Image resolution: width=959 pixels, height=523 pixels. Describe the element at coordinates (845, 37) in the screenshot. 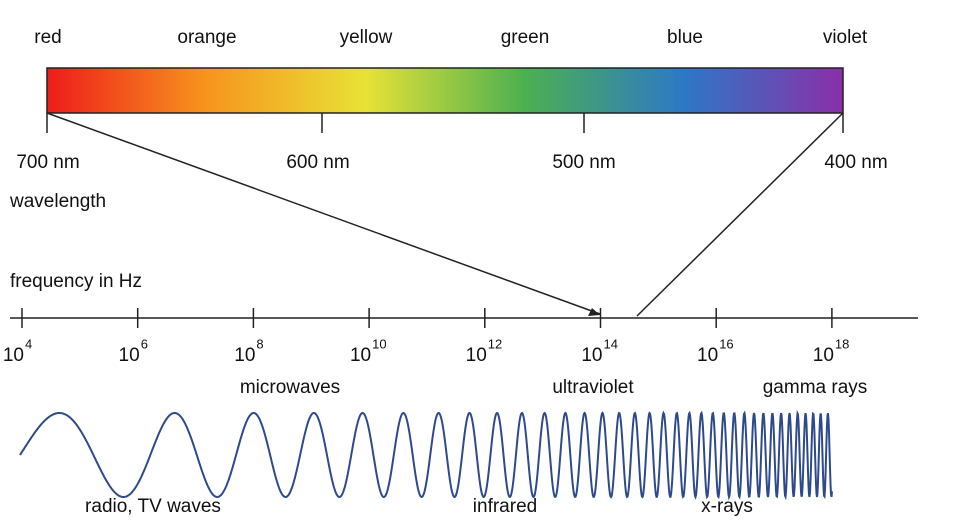

I see `color-name: violet` at that location.